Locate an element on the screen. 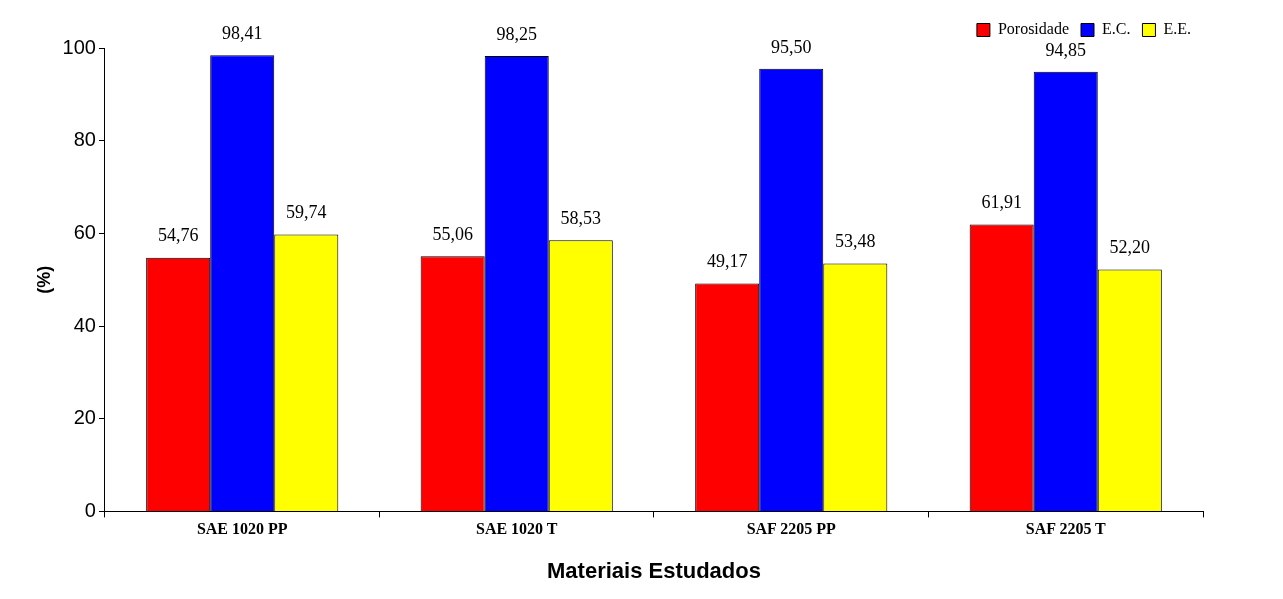 This screenshot has width=1283, height=599. y-tick-label: 60 is located at coordinates (84, 231).